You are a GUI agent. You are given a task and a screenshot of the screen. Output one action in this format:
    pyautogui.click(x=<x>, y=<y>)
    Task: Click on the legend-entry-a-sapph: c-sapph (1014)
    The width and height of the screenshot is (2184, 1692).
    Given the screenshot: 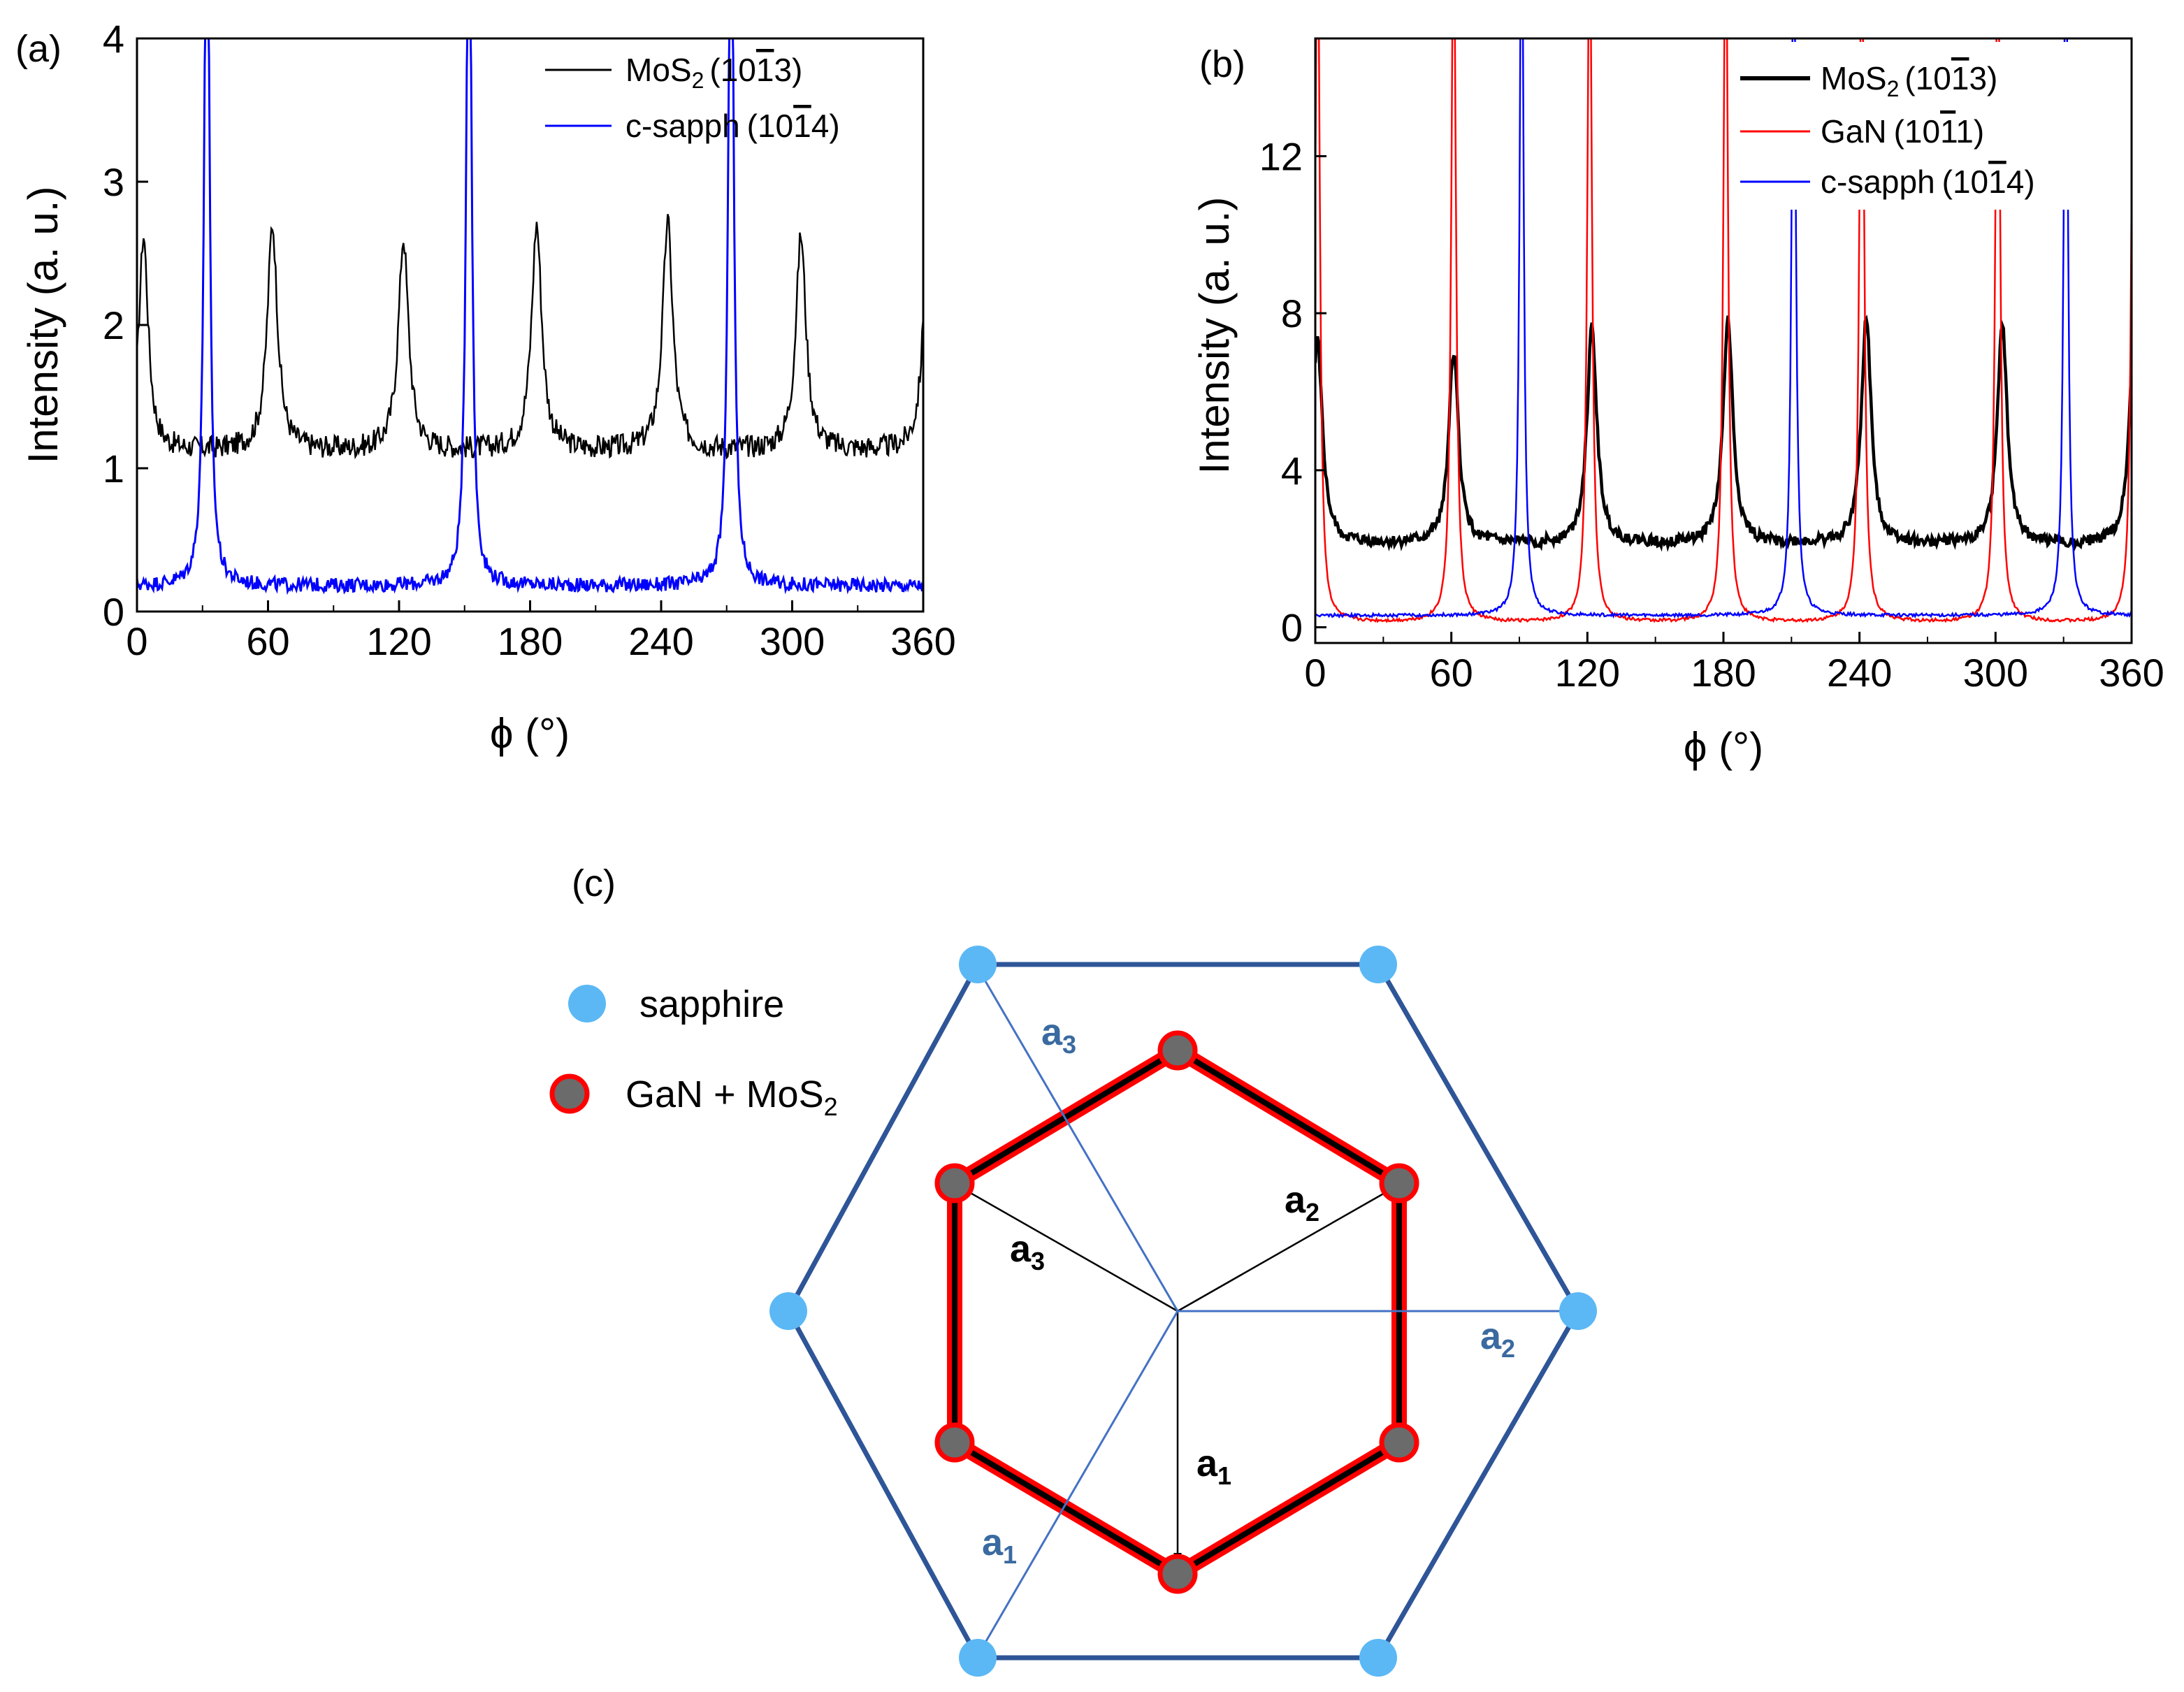 What is the action you would take?
    pyautogui.click(x=732, y=126)
    